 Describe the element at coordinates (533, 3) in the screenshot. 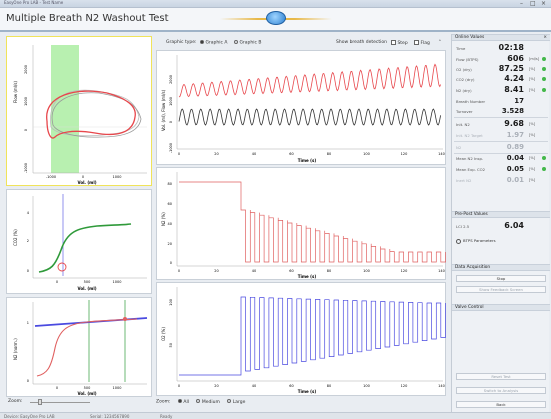

I see `maximize-icon: □` at that location.